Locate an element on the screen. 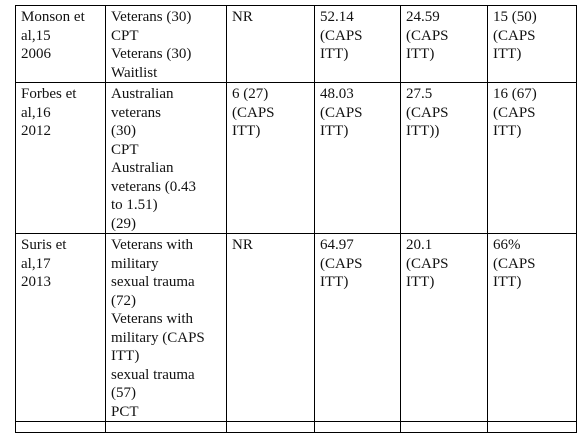  value-cell: 48.03 (CAPS ITT) is located at coordinates (357, 158).